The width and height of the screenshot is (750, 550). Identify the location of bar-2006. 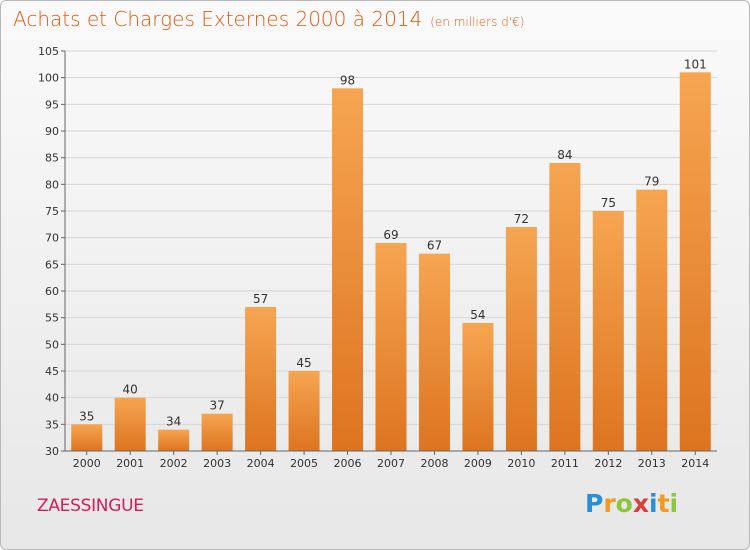
(348, 269).